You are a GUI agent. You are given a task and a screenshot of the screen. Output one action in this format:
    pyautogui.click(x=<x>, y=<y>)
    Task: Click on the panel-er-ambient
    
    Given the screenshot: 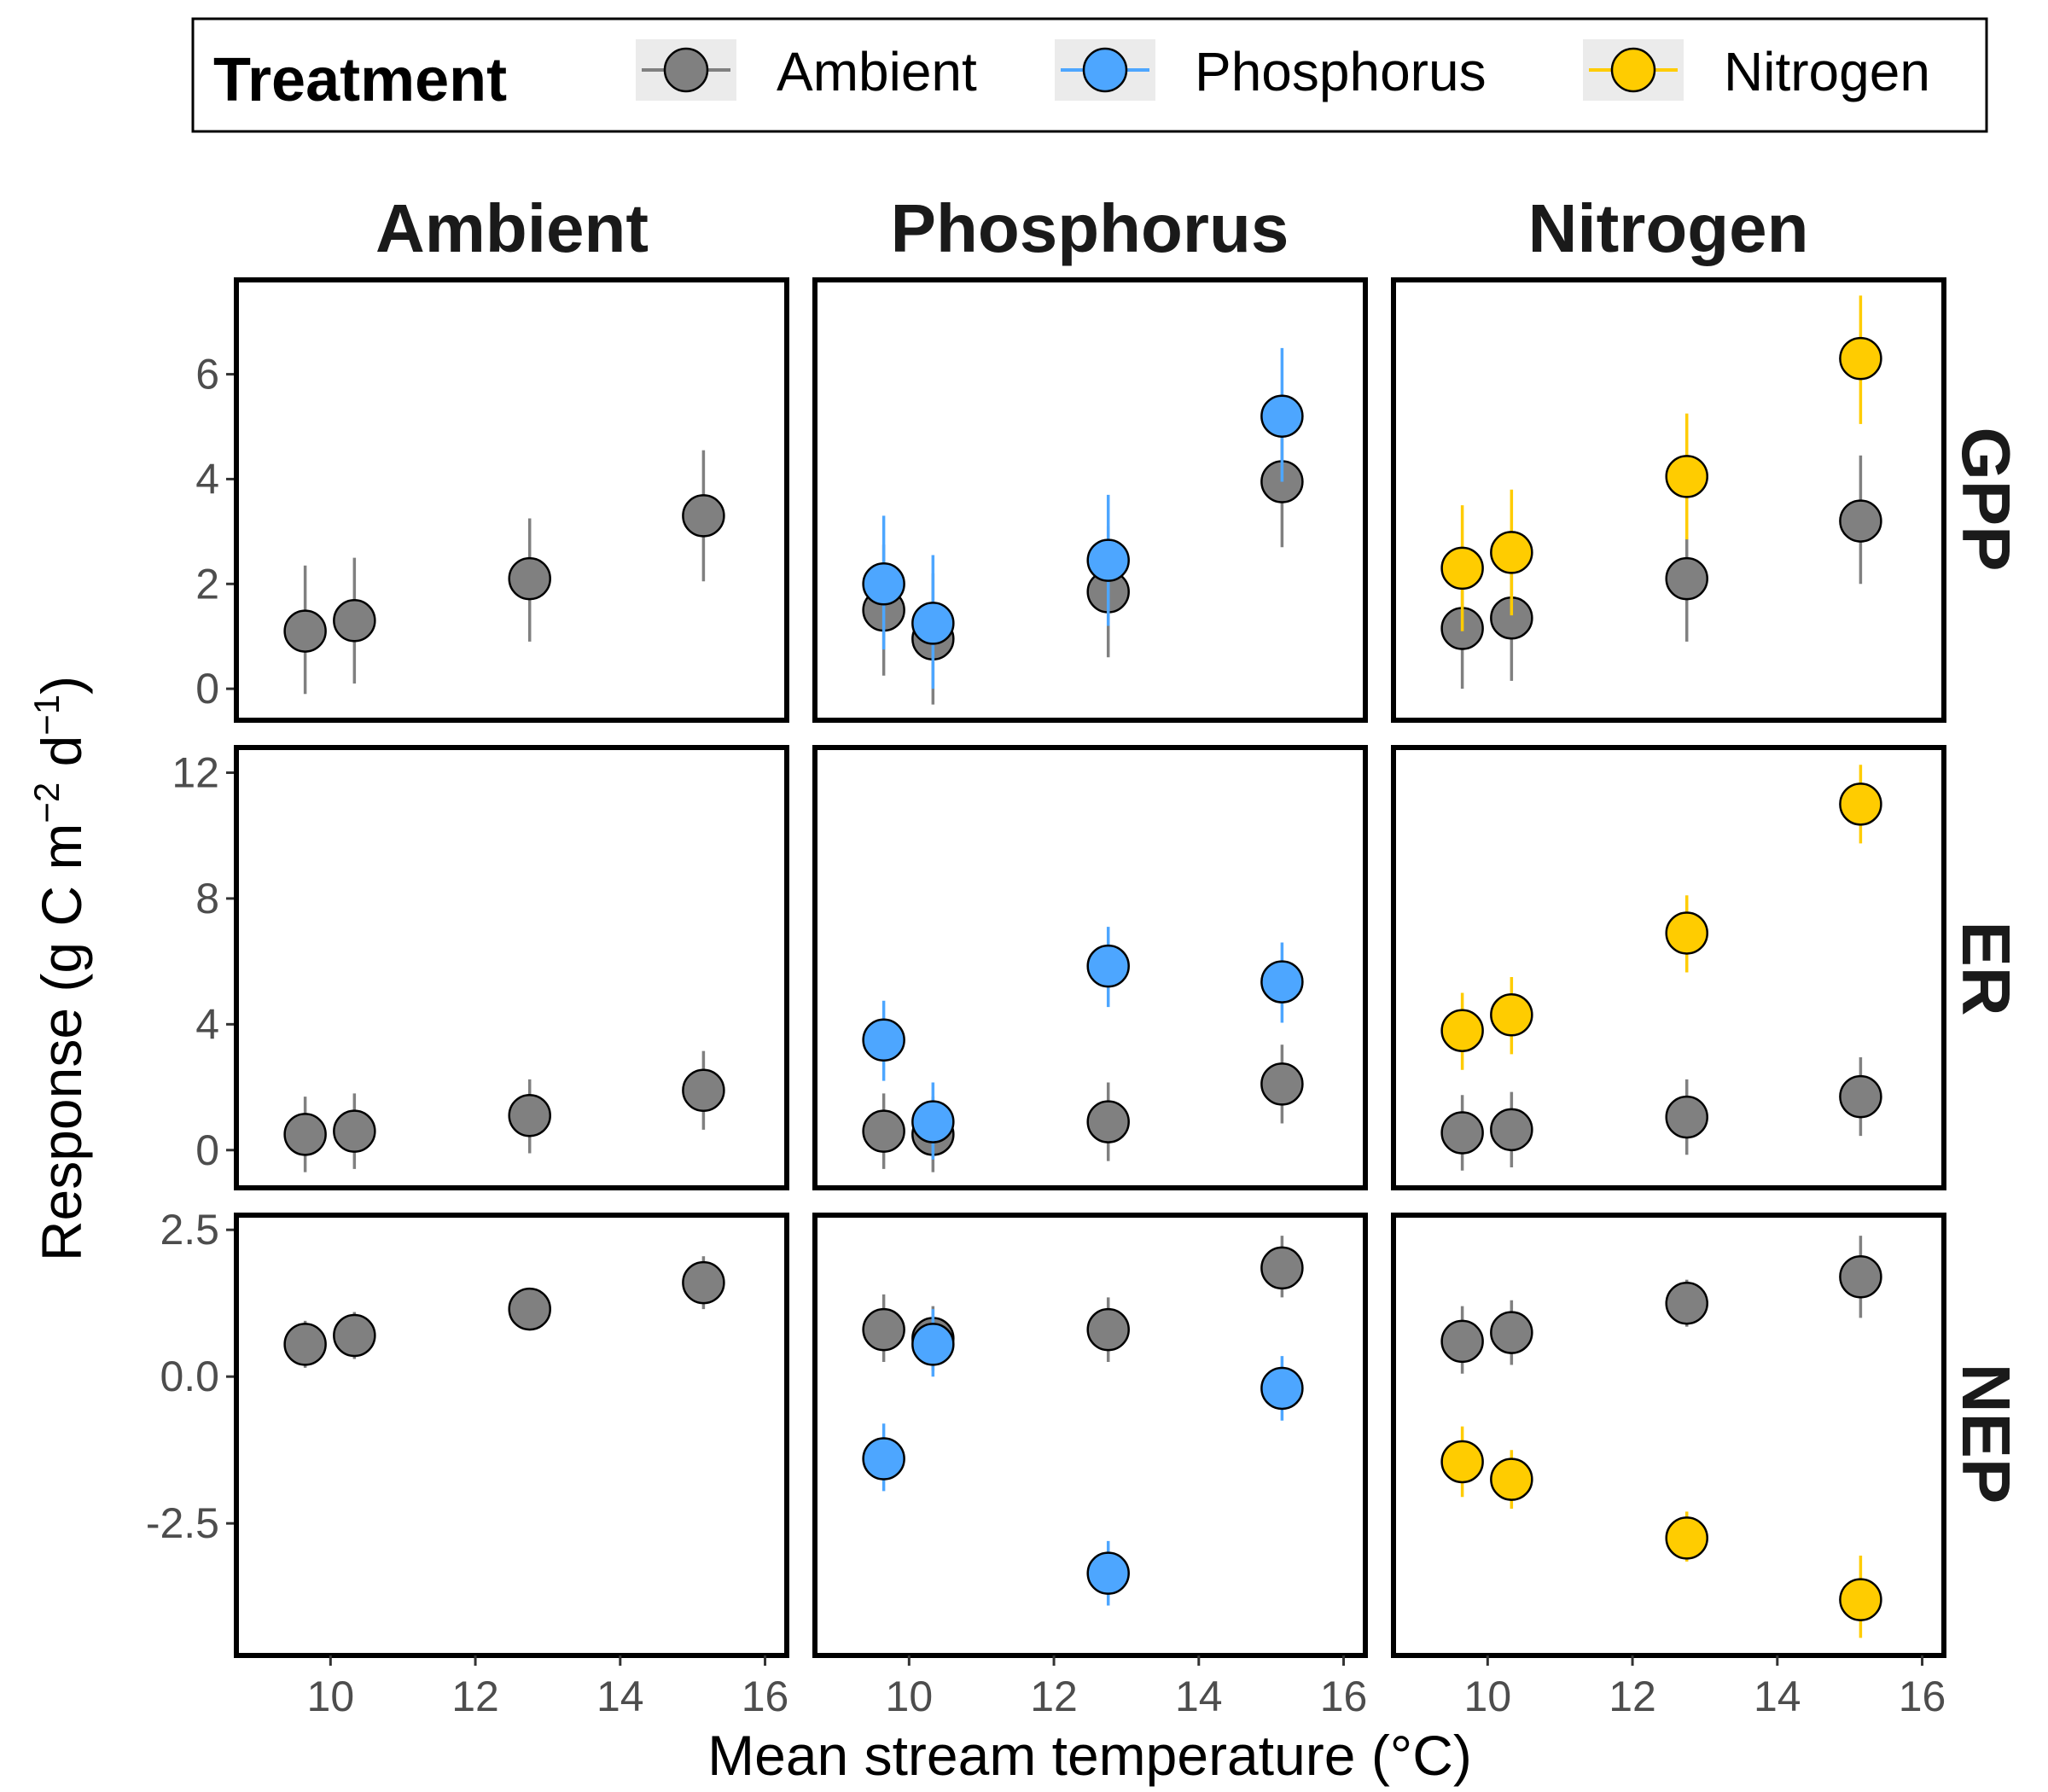 What is the action you would take?
    pyautogui.click(x=512, y=968)
    